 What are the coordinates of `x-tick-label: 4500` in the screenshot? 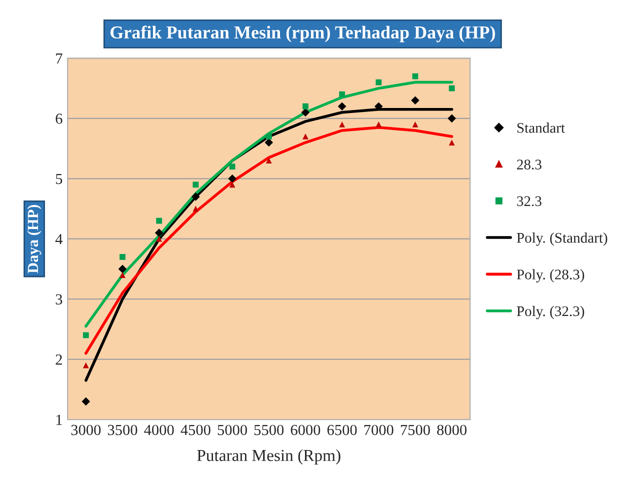 It's located at (195, 430).